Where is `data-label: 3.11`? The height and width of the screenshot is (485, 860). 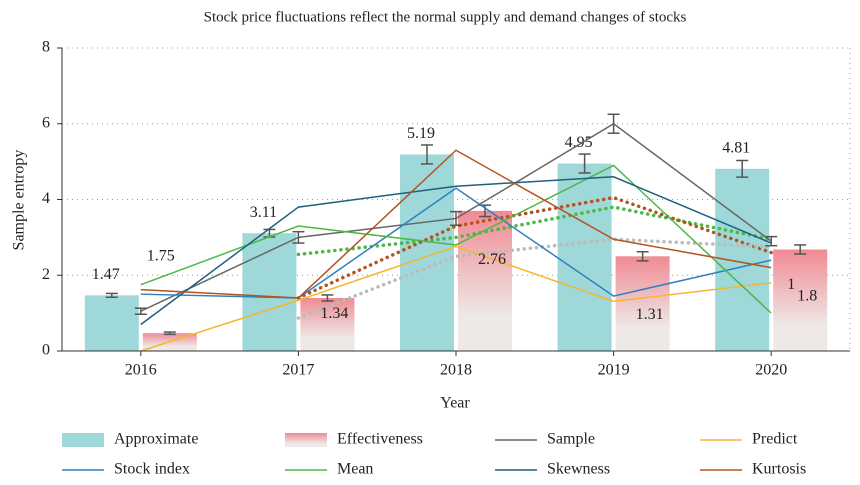
data-label: 3.11 is located at coordinates (263, 212).